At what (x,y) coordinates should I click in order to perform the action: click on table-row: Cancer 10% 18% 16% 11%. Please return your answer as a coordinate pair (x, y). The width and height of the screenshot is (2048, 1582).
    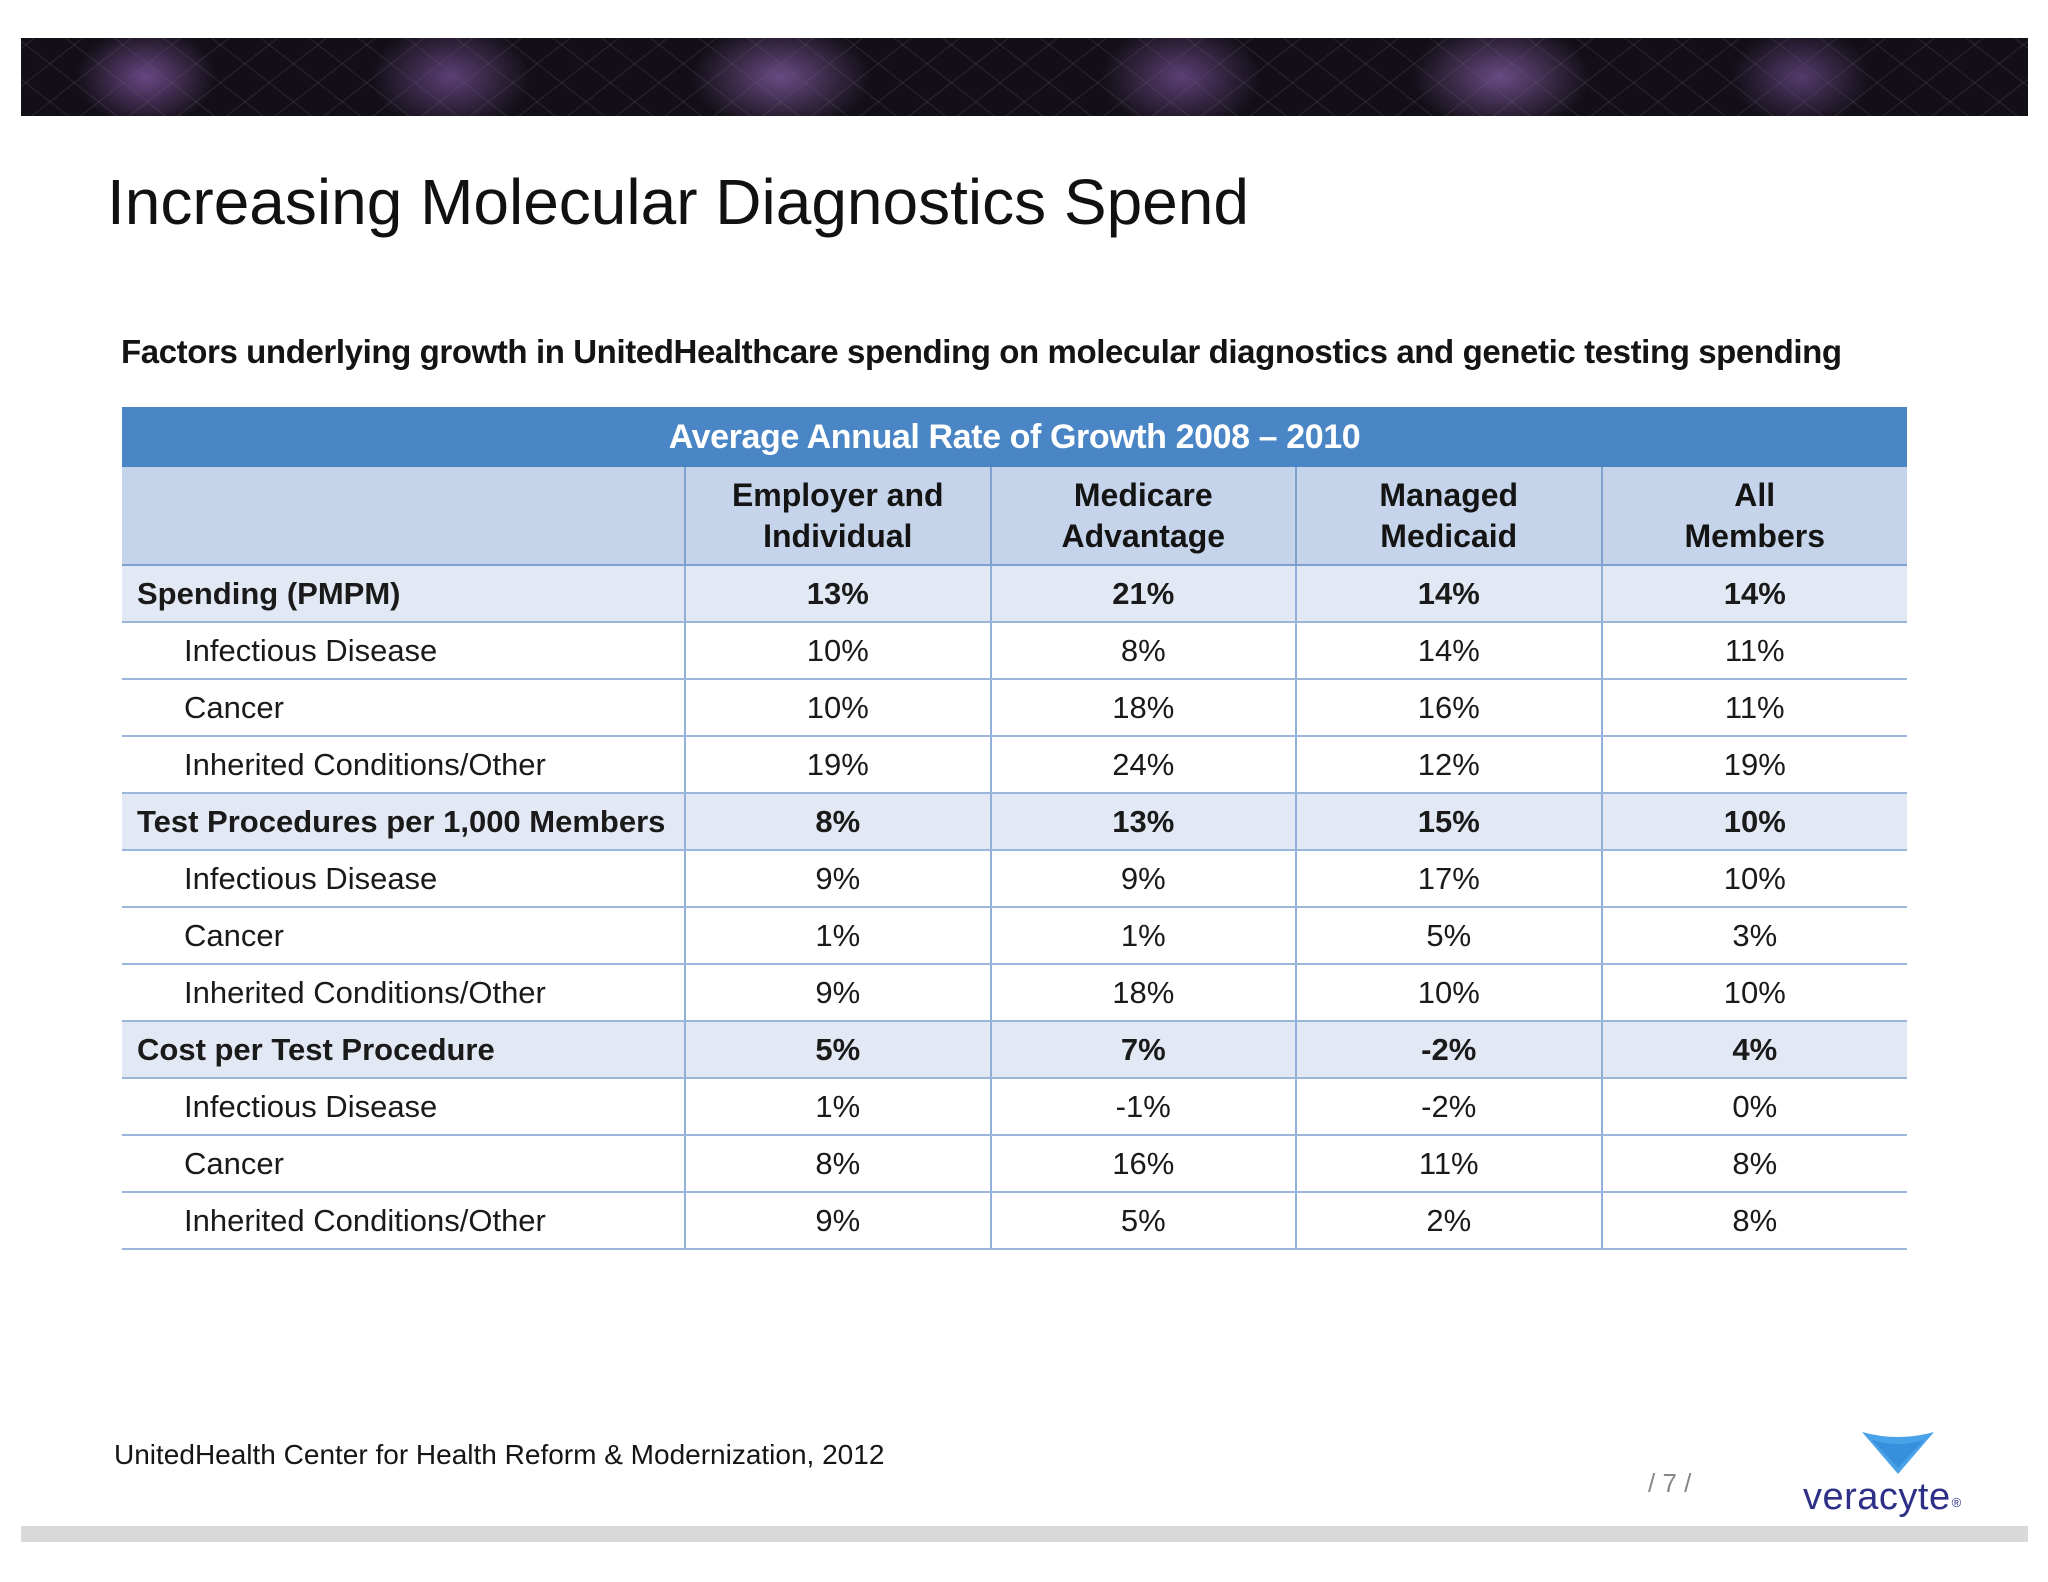
    Looking at the image, I should click on (1014, 708).